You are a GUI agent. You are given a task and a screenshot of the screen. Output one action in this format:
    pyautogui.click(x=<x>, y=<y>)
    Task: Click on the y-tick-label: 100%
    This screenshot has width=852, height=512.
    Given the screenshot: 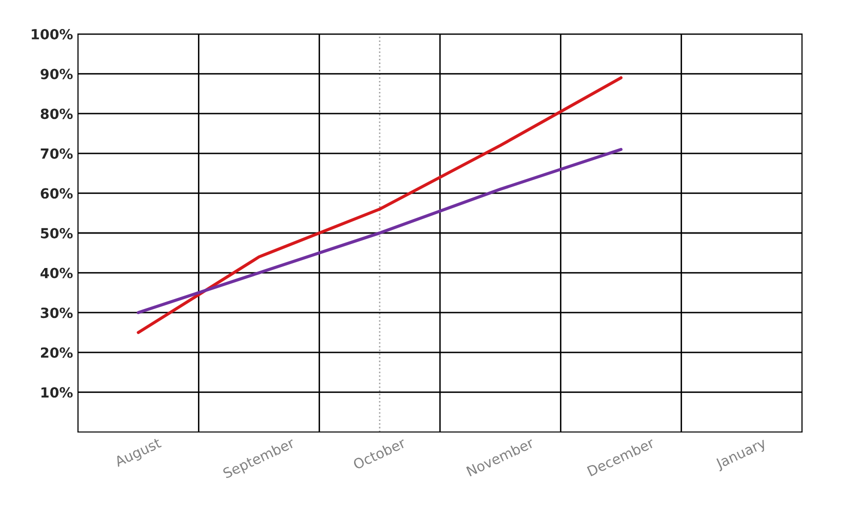 What is the action you would take?
    pyautogui.click(x=52, y=34)
    